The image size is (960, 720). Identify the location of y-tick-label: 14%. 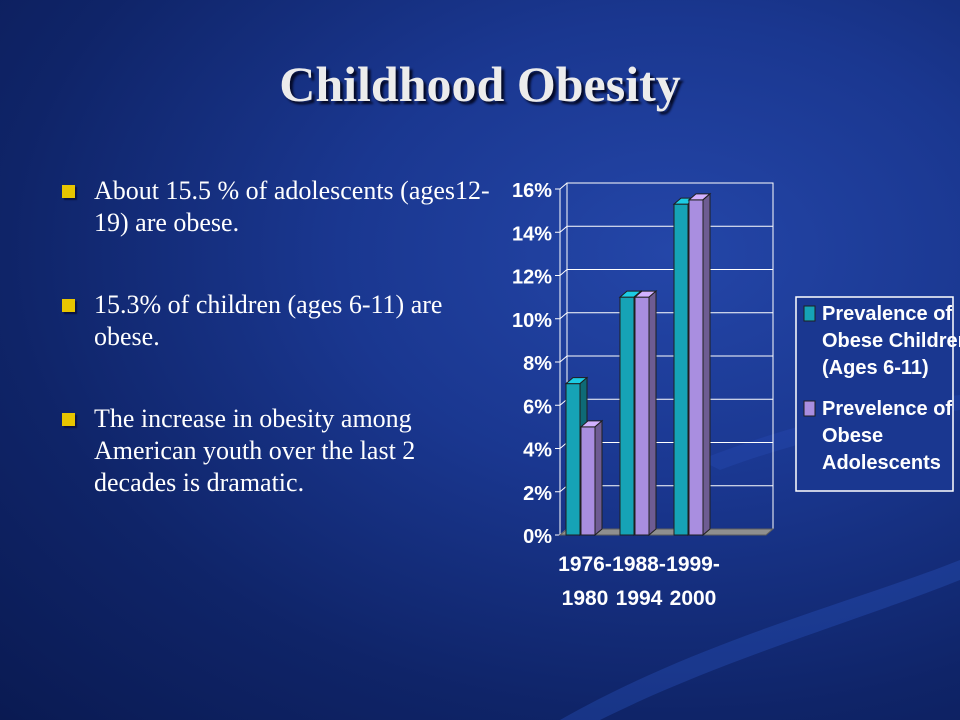
(532, 234).